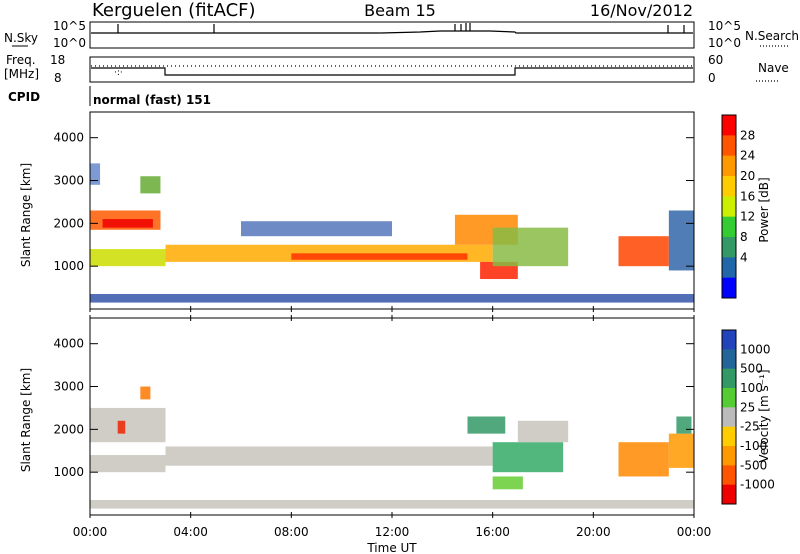  Describe the element at coordinates (118, 73) in the screenshot. I see `nave-glitch-mark: ·:·` at that location.